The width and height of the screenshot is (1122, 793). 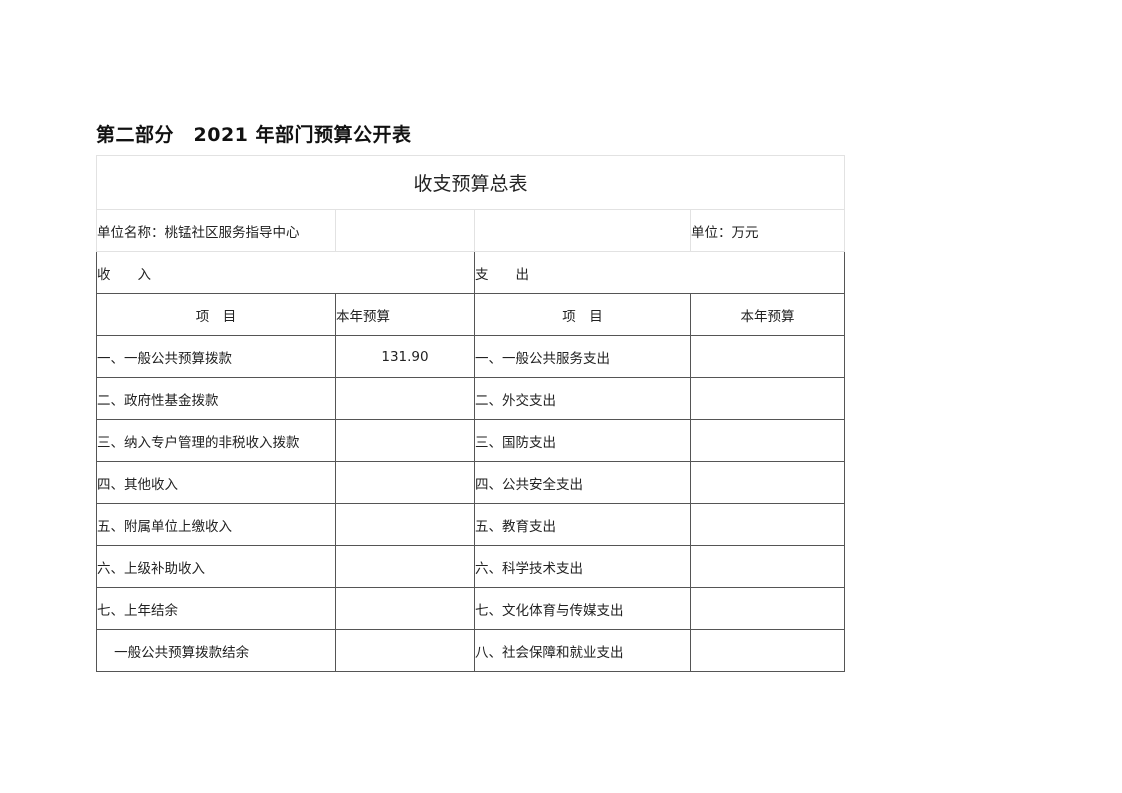 What do you see at coordinates (582, 650) in the screenshot?
I see `expense-item: 八、社会保障和就业支出` at bounding box center [582, 650].